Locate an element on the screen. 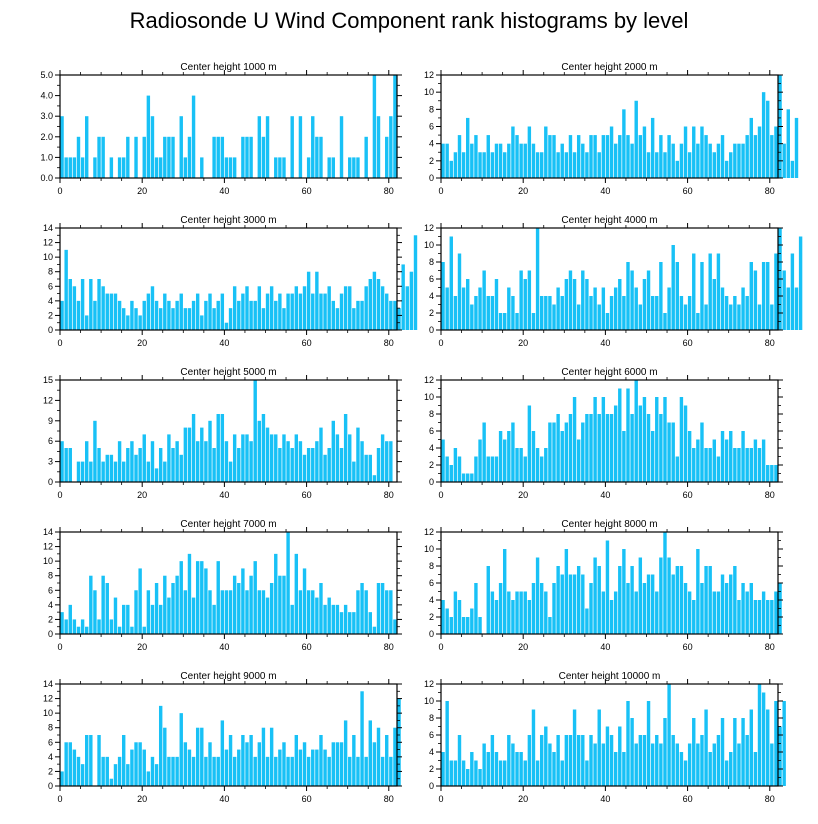 The image size is (818, 824). y-tick-label: 6 is located at coordinates (431, 127).